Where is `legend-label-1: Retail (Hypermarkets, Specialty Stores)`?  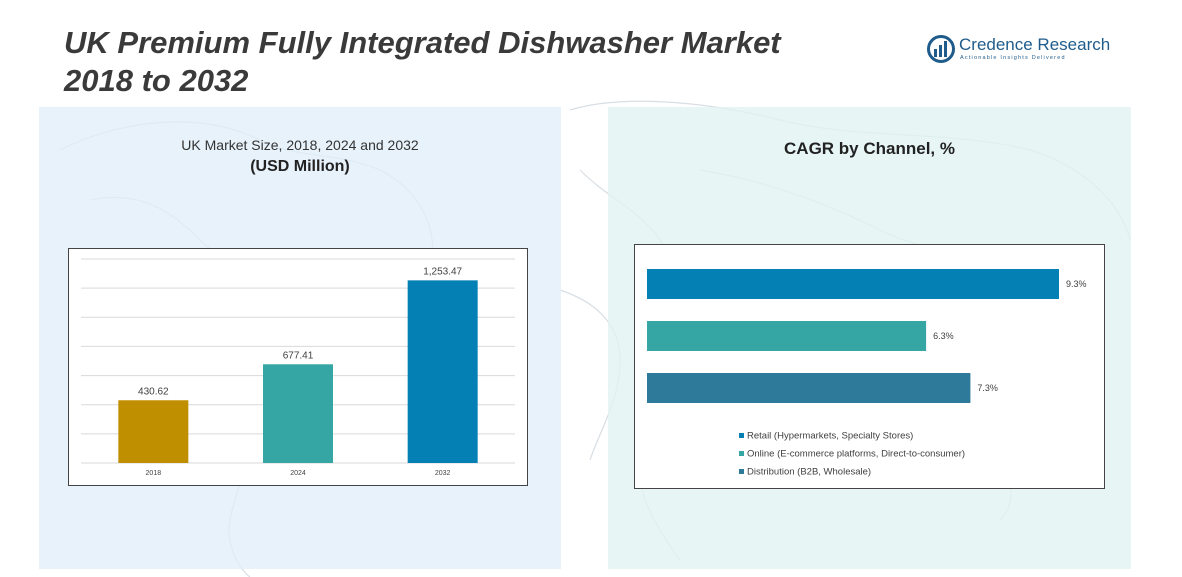
legend-label-1: Retail (Hypermarkets, Specialty Stores) is located at coordinates (830, 436).